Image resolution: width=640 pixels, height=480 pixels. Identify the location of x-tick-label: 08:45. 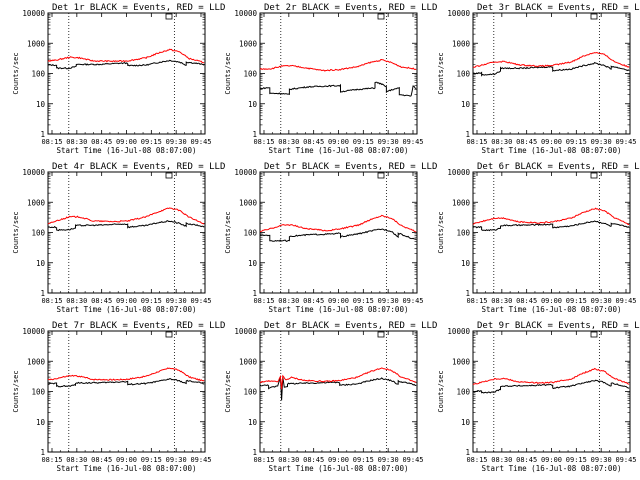
(313, 460).